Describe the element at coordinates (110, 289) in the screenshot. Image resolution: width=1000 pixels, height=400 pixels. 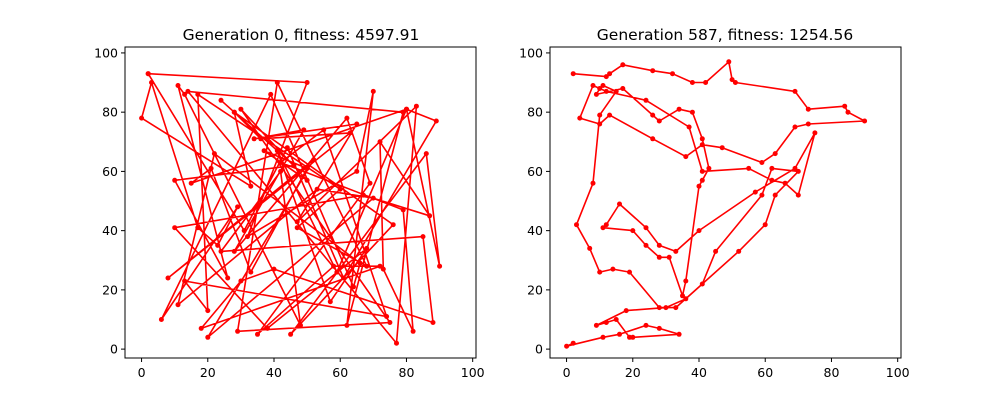
I see `y-tick-label: 20` at that location.